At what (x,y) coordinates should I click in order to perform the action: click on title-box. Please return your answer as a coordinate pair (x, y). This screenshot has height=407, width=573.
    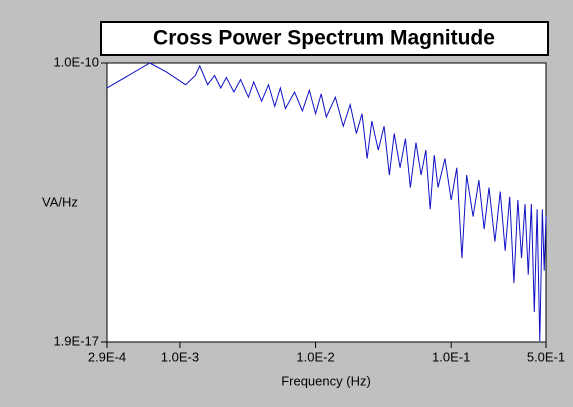
    Looking at the image, I should click on (324, 38).